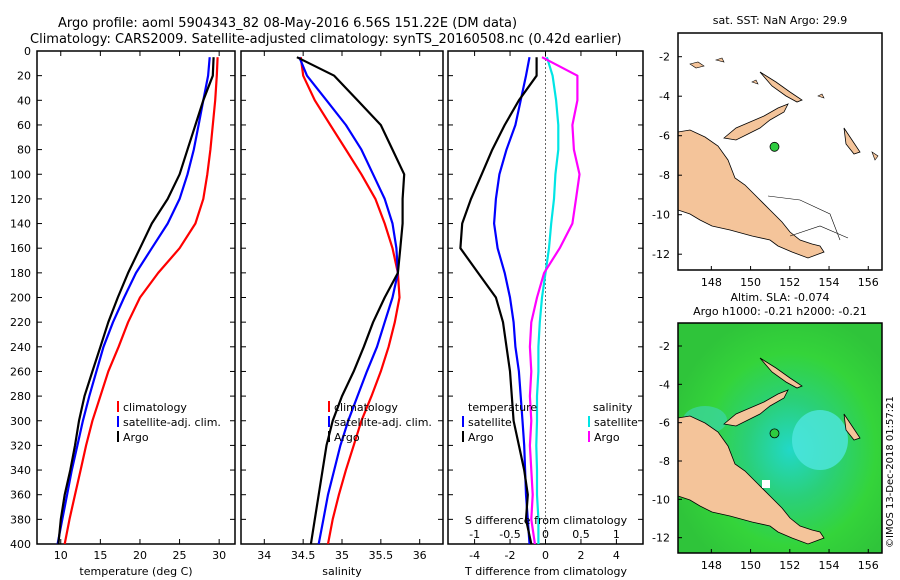 The width and height of the screenshot is (900, 580). Describe the element at coordinates (490, 422) in the screenshot. I see `legend-label-t-satellite: satellite` at that location.